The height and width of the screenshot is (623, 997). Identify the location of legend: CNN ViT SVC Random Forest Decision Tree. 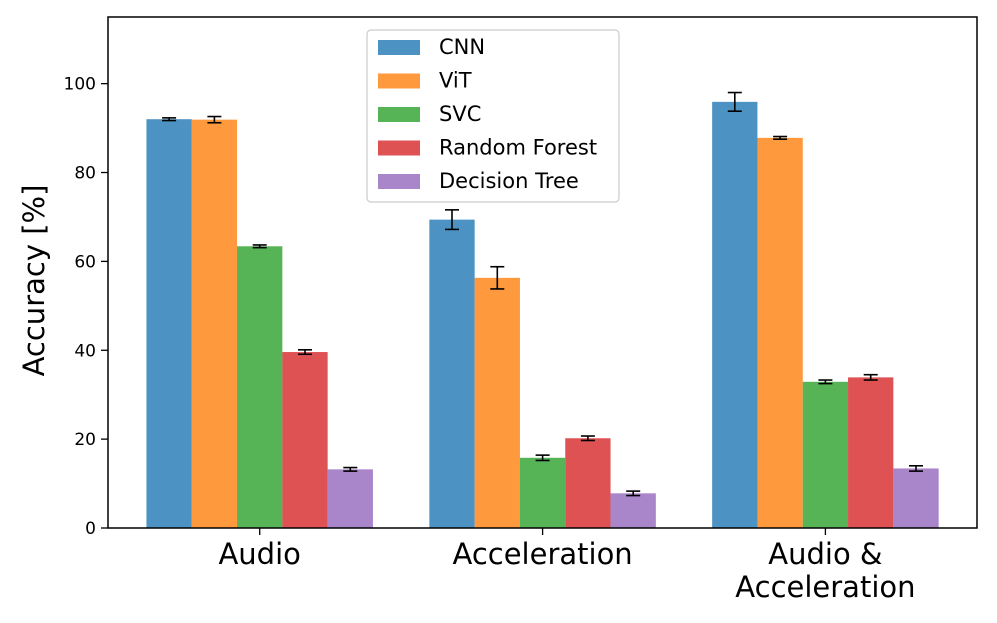
(493, 116).